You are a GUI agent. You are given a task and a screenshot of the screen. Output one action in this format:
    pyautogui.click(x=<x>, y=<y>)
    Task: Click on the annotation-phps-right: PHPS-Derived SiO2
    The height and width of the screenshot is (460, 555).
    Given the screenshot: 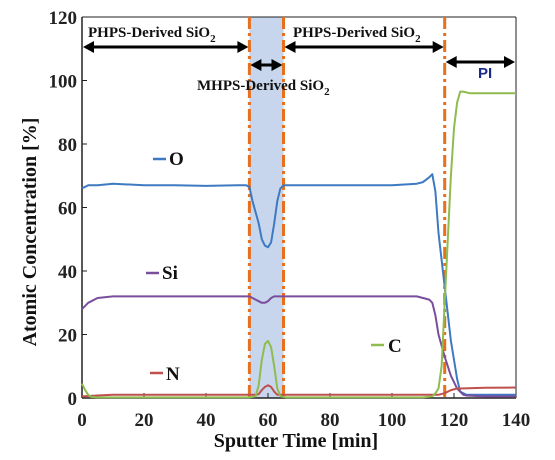 What is the action you would take?
    pyautogui.click(x=357, y=35)
    